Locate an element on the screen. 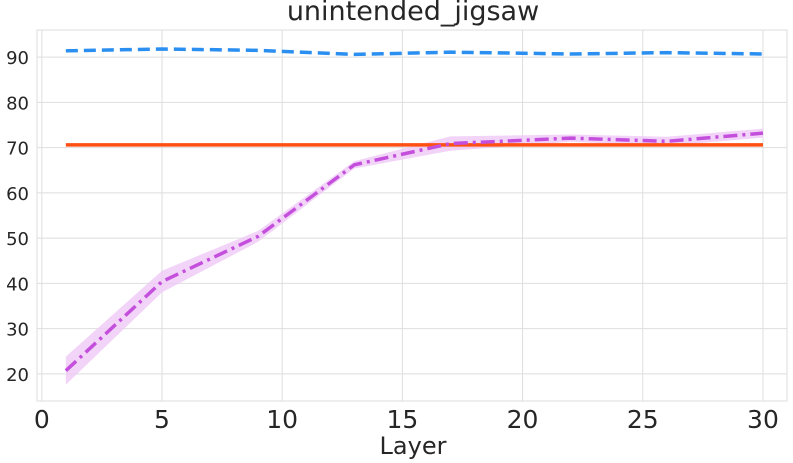 This screenshot has width=793, height=463. x-tick-labels: 0 5 10 15 20 25 30 is located at coordinates (406, 419).